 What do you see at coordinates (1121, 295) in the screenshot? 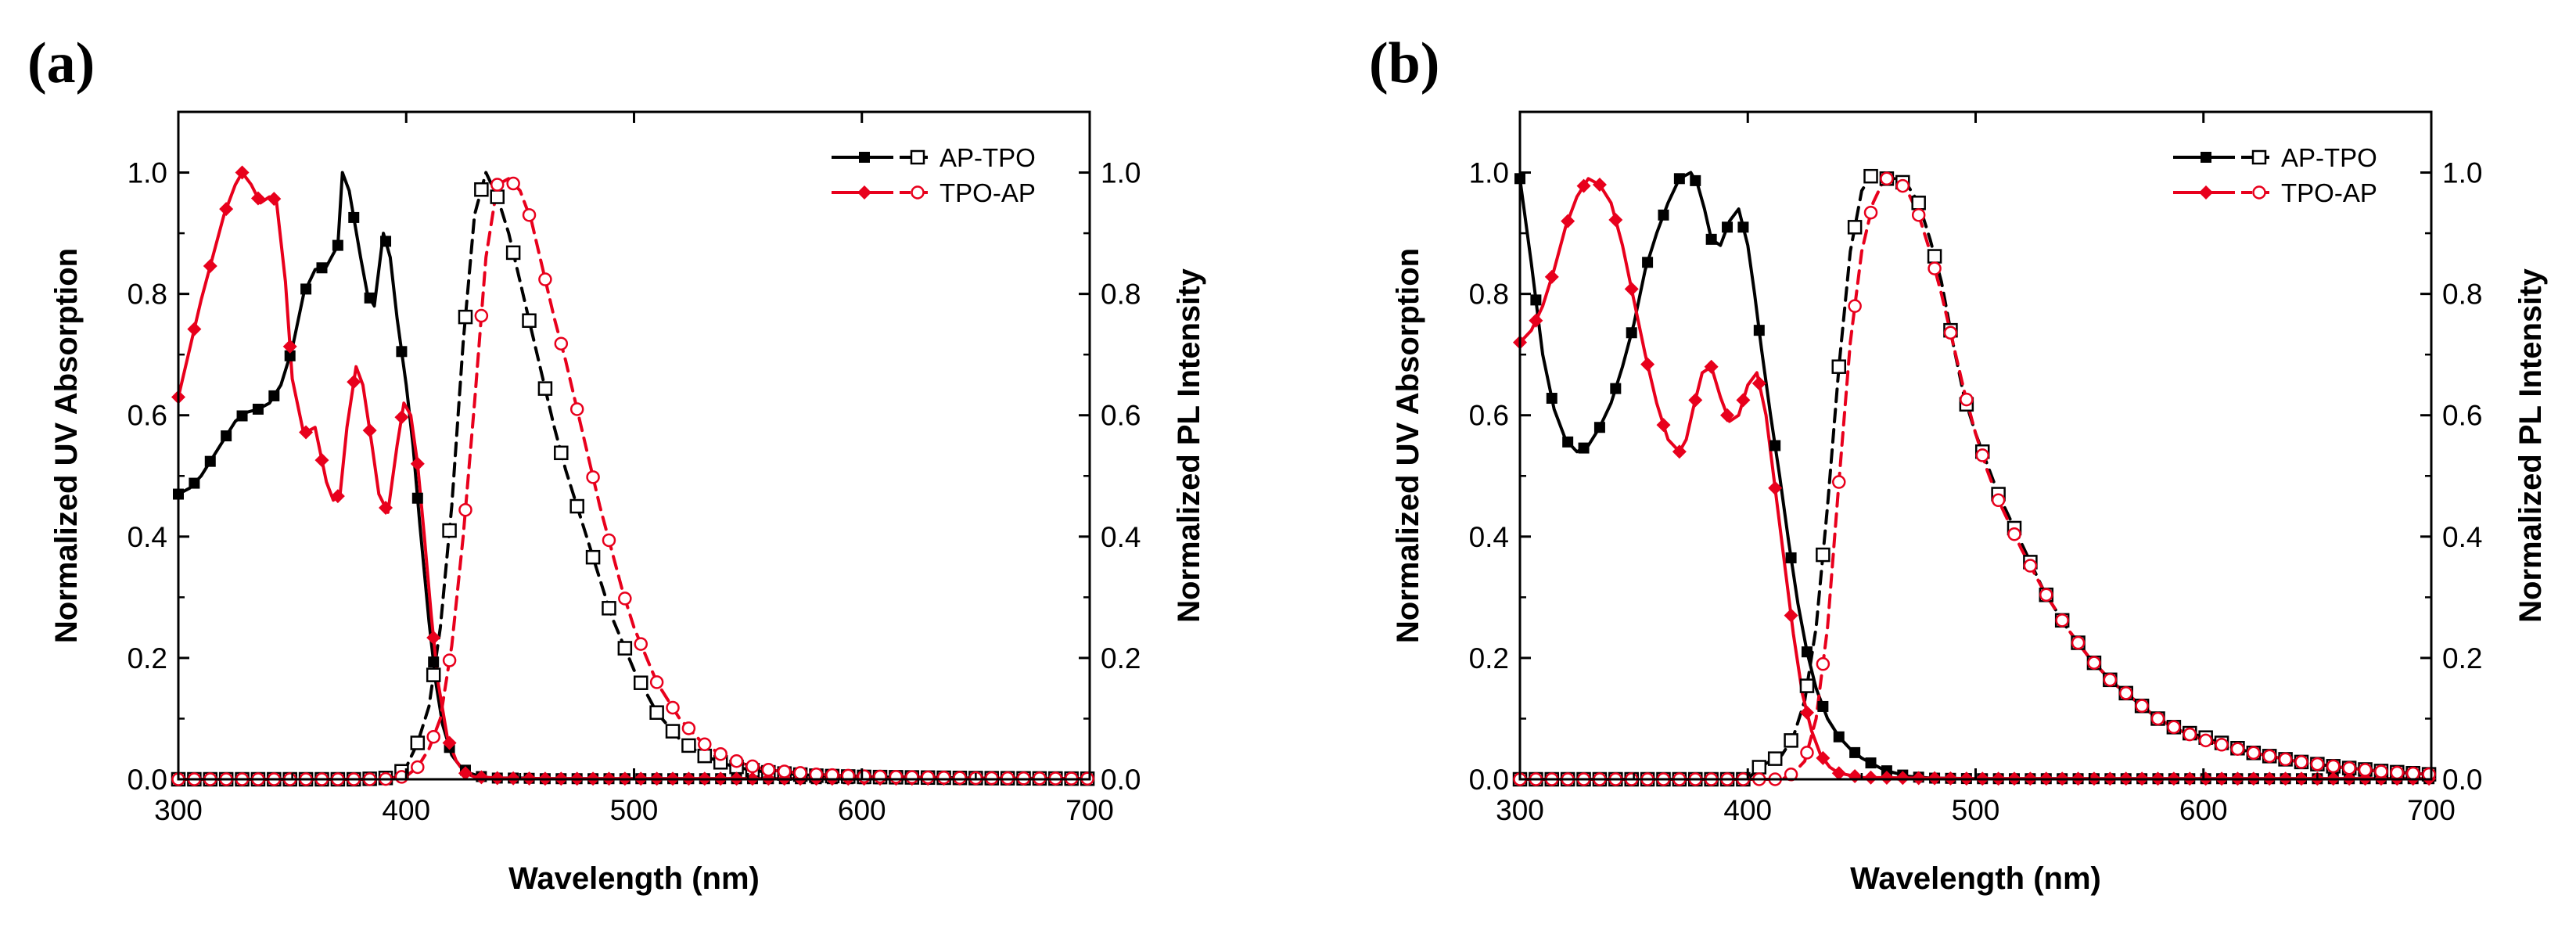
I see `y-tick-label-right: 0.8` at bounding box center [1121, 295].